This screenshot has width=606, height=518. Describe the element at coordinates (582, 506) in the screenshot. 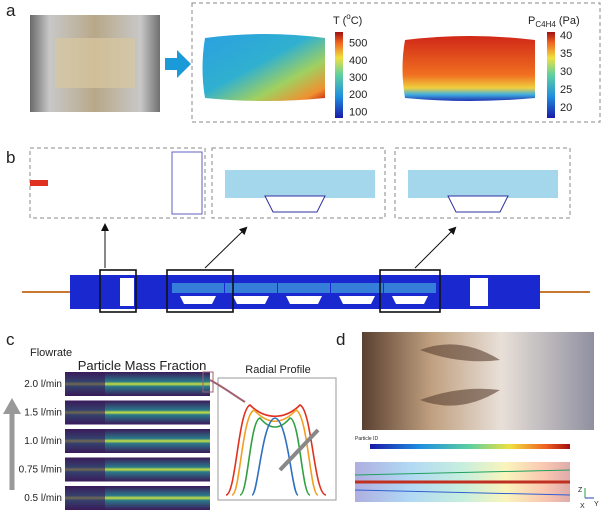

I see `axis-letter: X` at that location.